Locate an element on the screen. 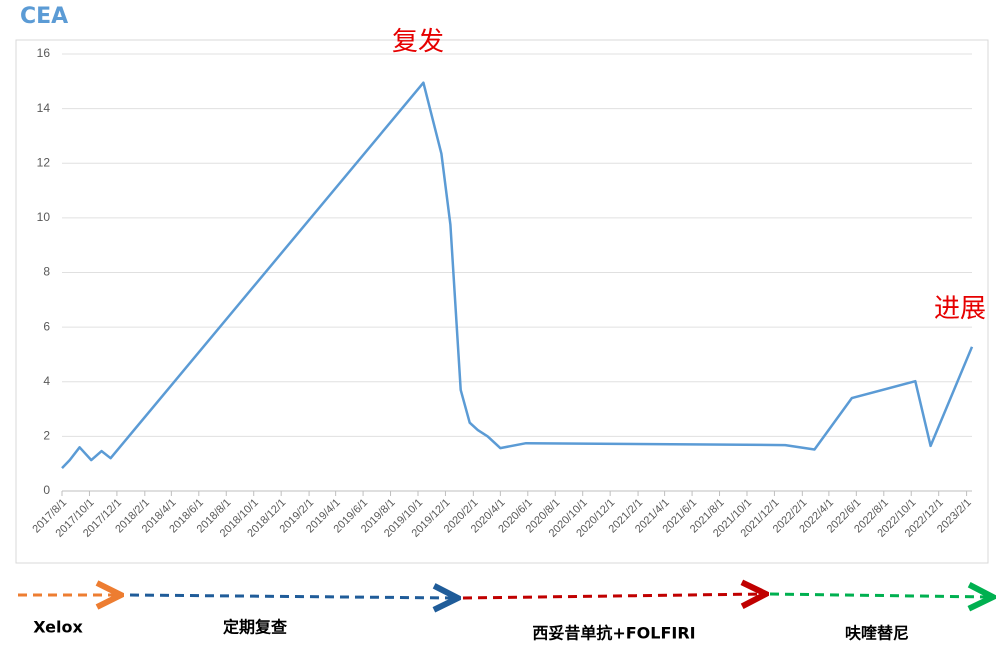  y-tick-label: 6 is located at coordinates (46, 326).